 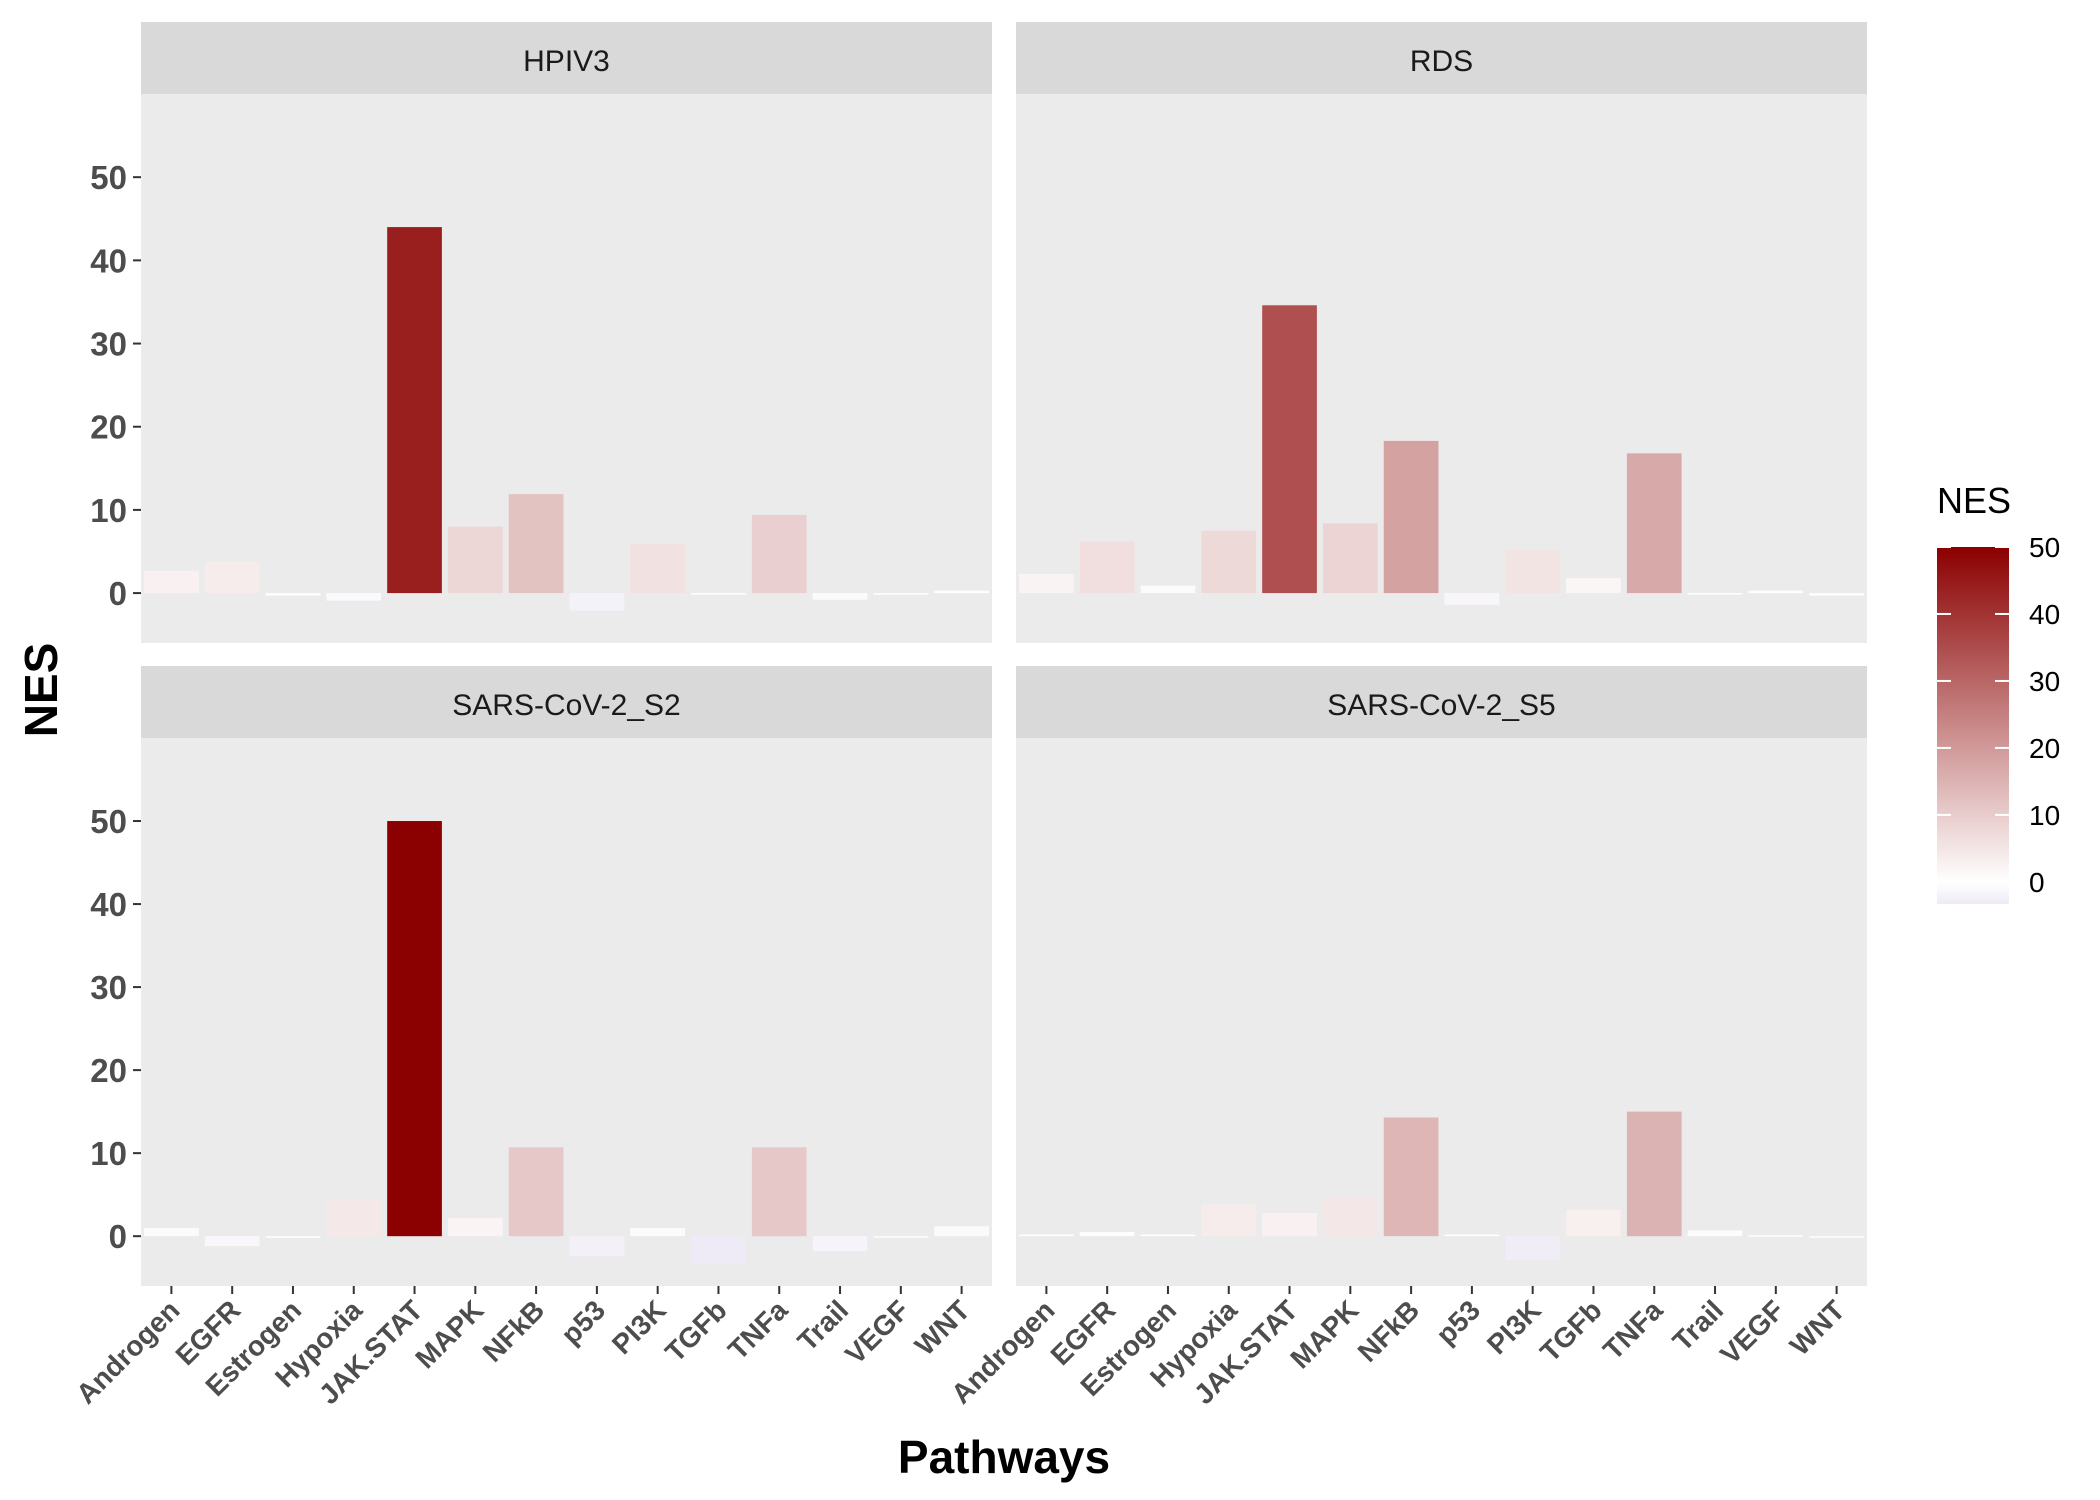 What do you see at coordinates (758, 1330) in the screenshot?
I see `x-tick-label: TNFa` at bounding box center [758, 1330].